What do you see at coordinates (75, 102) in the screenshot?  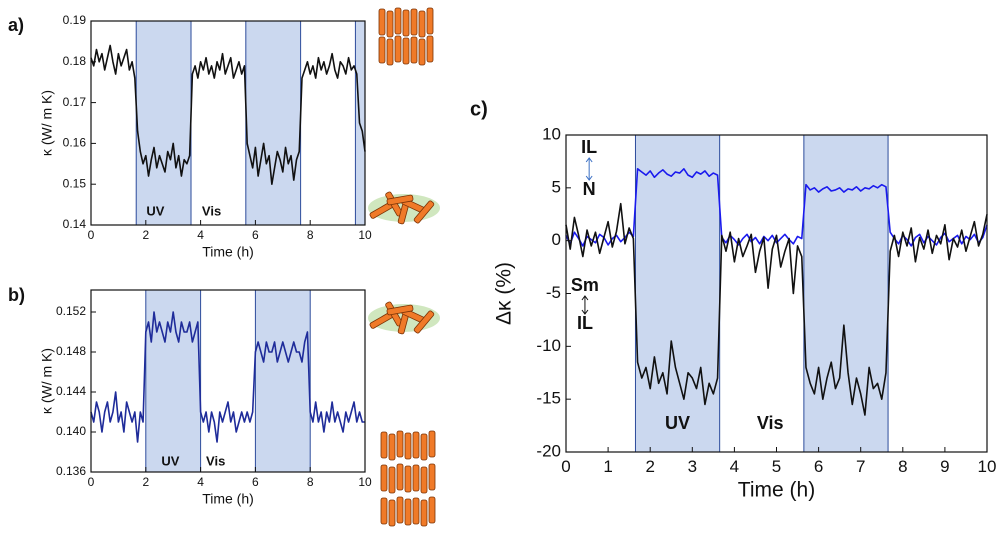 I see `y-tick-label: 0.17` at bounding box center [75, 102].